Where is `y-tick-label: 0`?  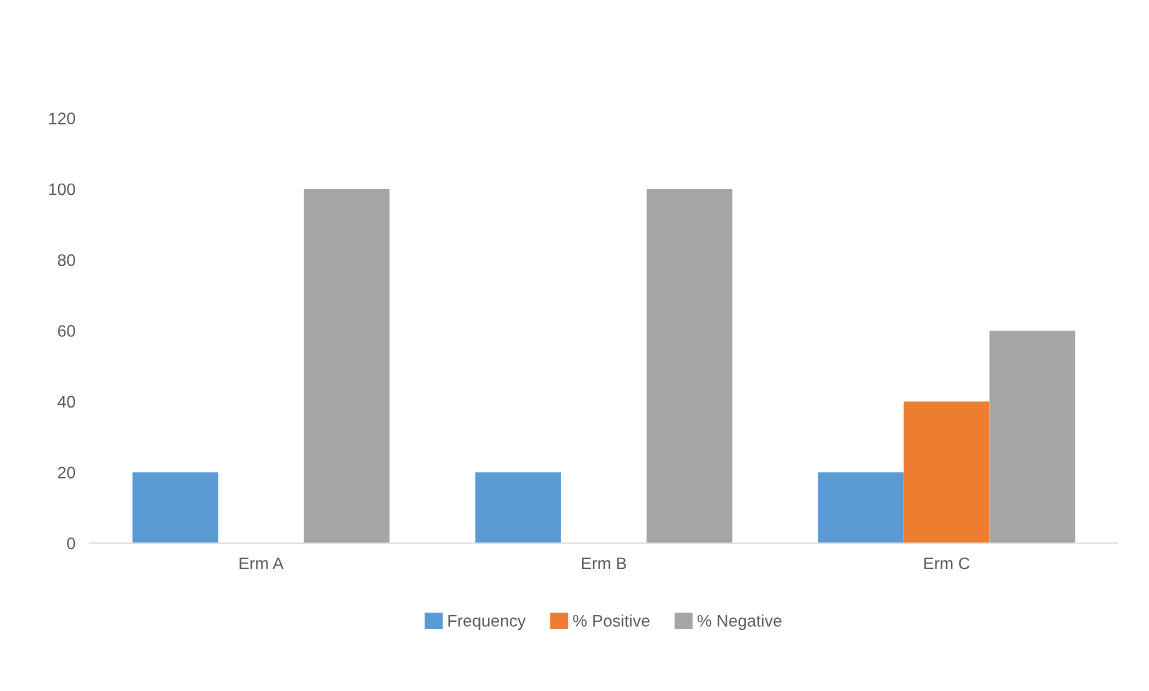
y-tick-label: 0 is located at coordinates (71, 543).